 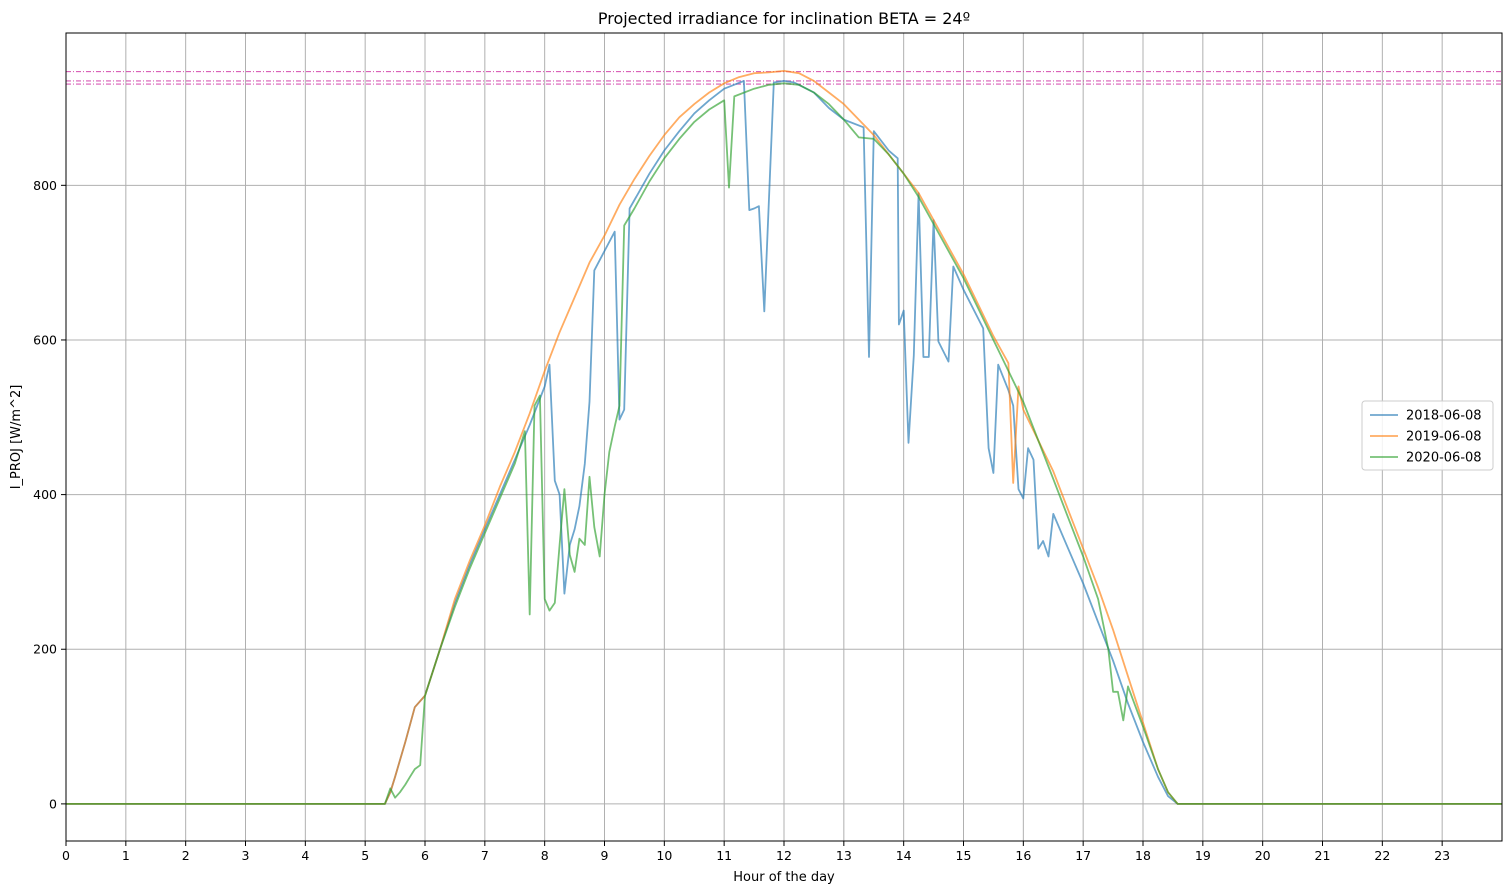 I want to click on x-tick-label: 11, so click(x=724, y=855).